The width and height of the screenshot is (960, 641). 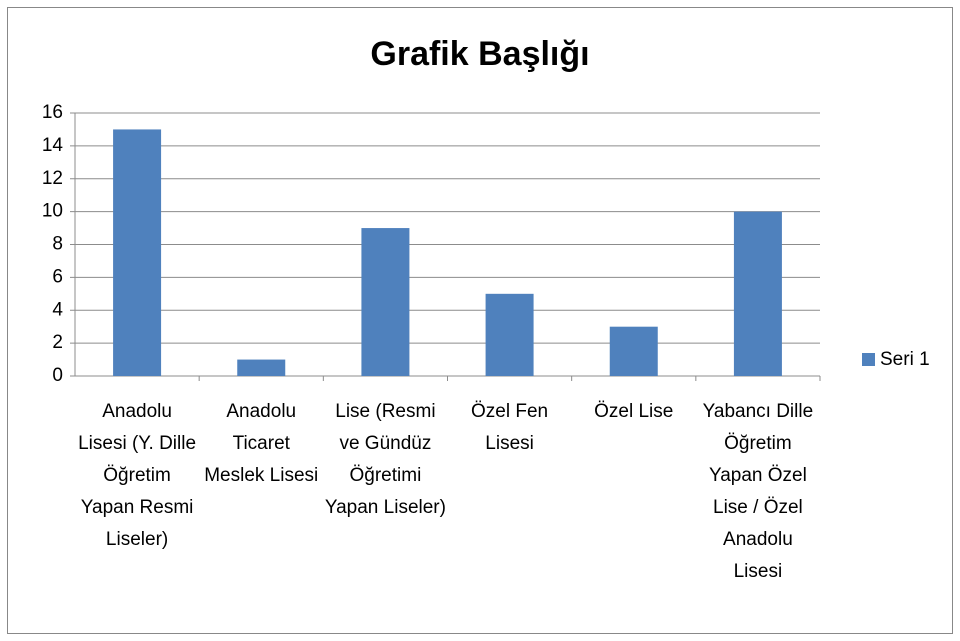 I want to click on y-tick-label: 14, so click(x=53, y=145).